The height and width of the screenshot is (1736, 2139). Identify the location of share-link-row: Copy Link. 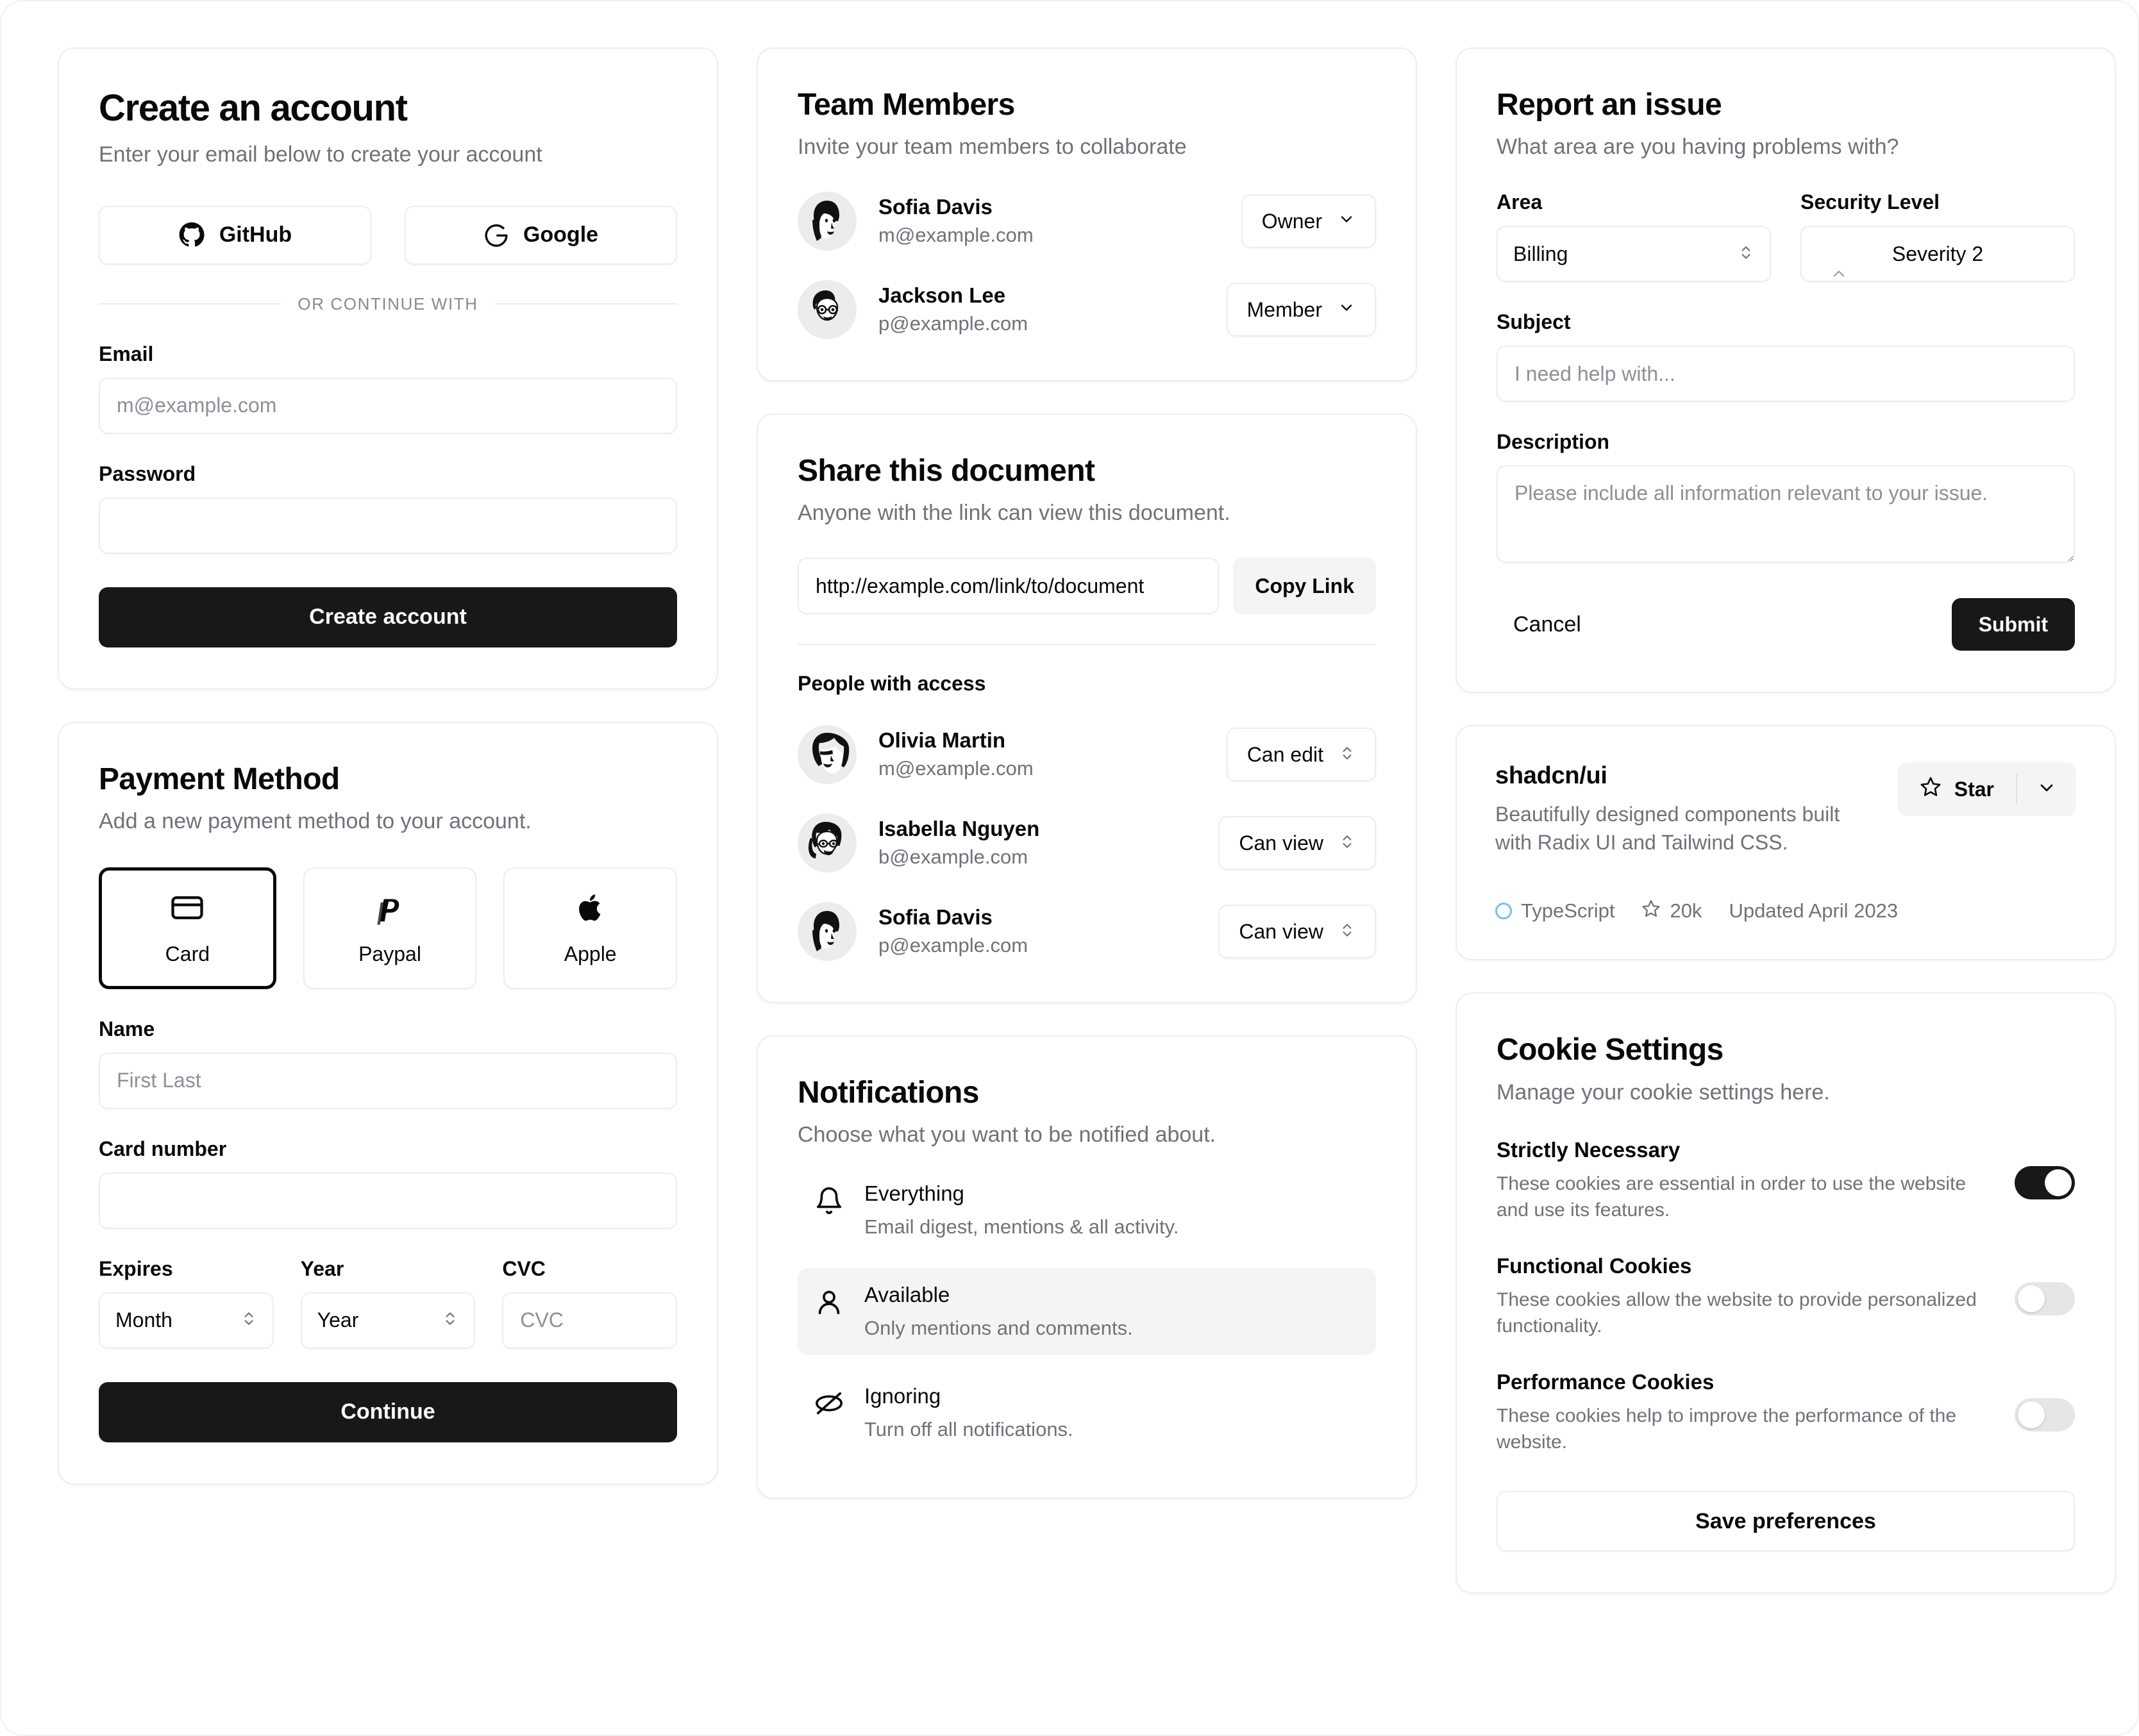
(1087, 586).